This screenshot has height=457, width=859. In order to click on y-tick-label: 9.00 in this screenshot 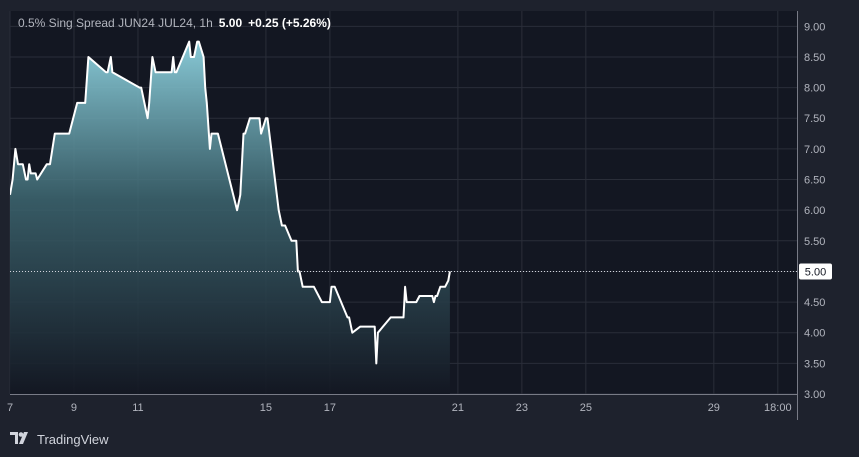, I will do `click(814, 27)`.